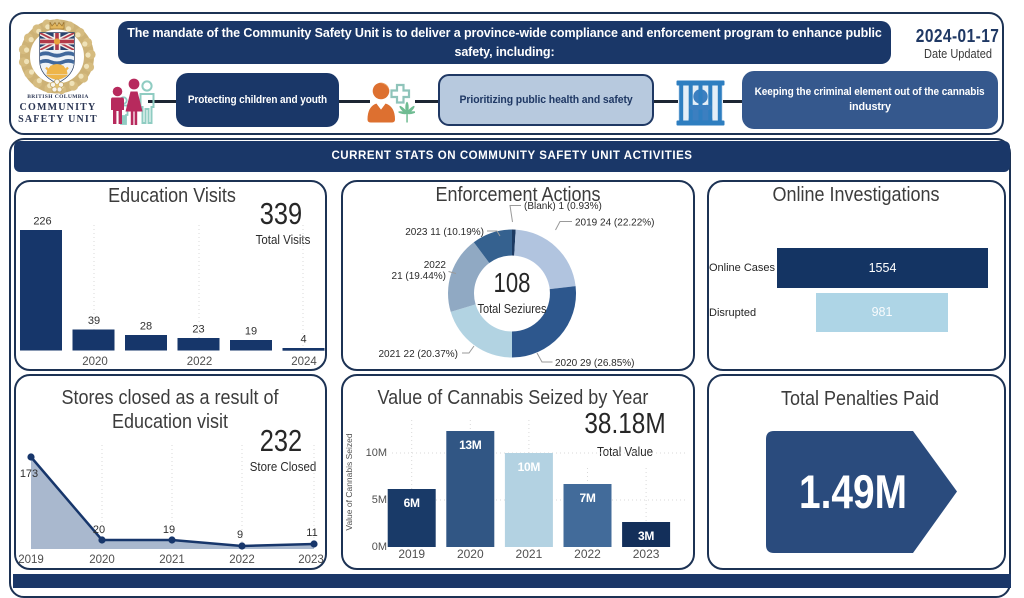 Image resolution: width=1024 pixels, height=598 pixels. Describe the element at coordinates (418, 354) in the screenshot. I see `svg-text: 2021 22 (20.37%)` at that location.